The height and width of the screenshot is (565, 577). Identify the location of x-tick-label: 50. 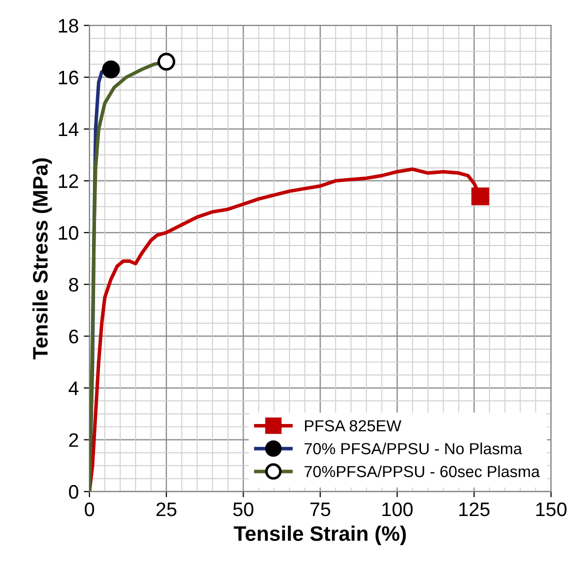
(243, 509).